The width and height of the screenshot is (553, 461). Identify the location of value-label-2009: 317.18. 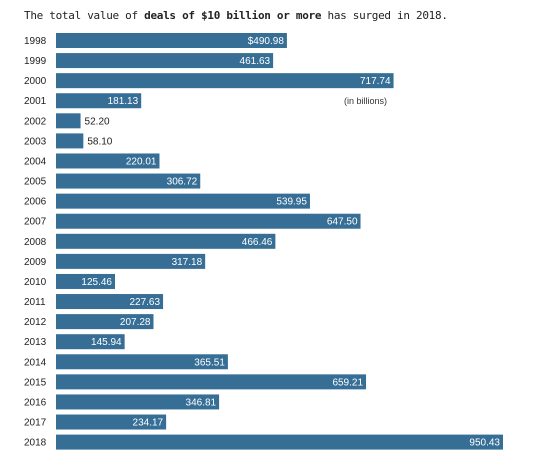
(187, 262).